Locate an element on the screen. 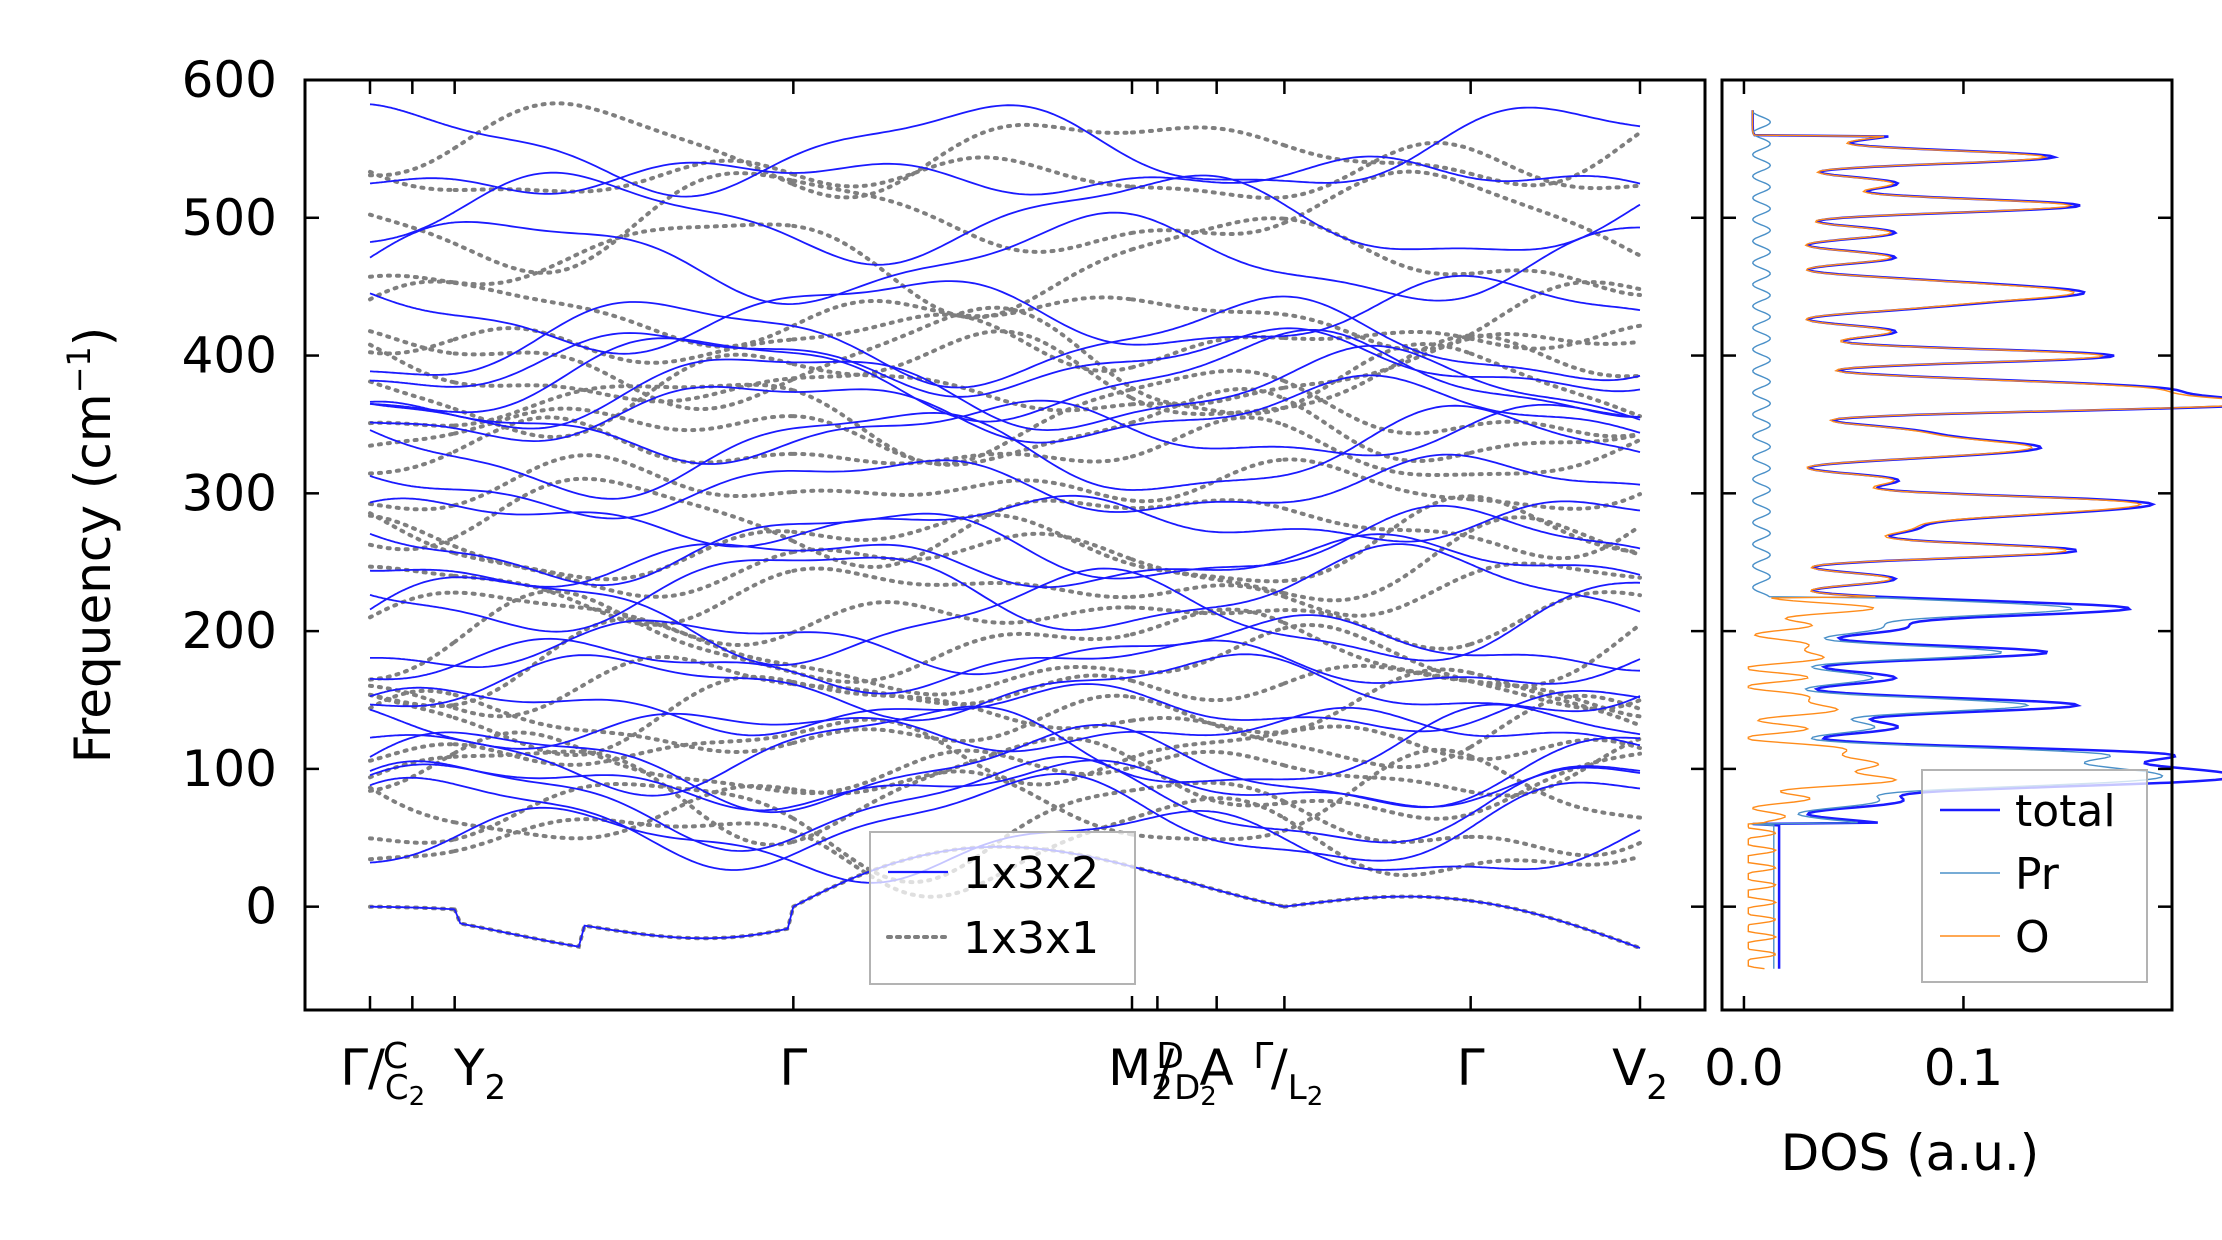 This screenshot has width=2222, height=1240. band-legend: 1x3x2 1x3x1 is located at coordinates (1002, 908).